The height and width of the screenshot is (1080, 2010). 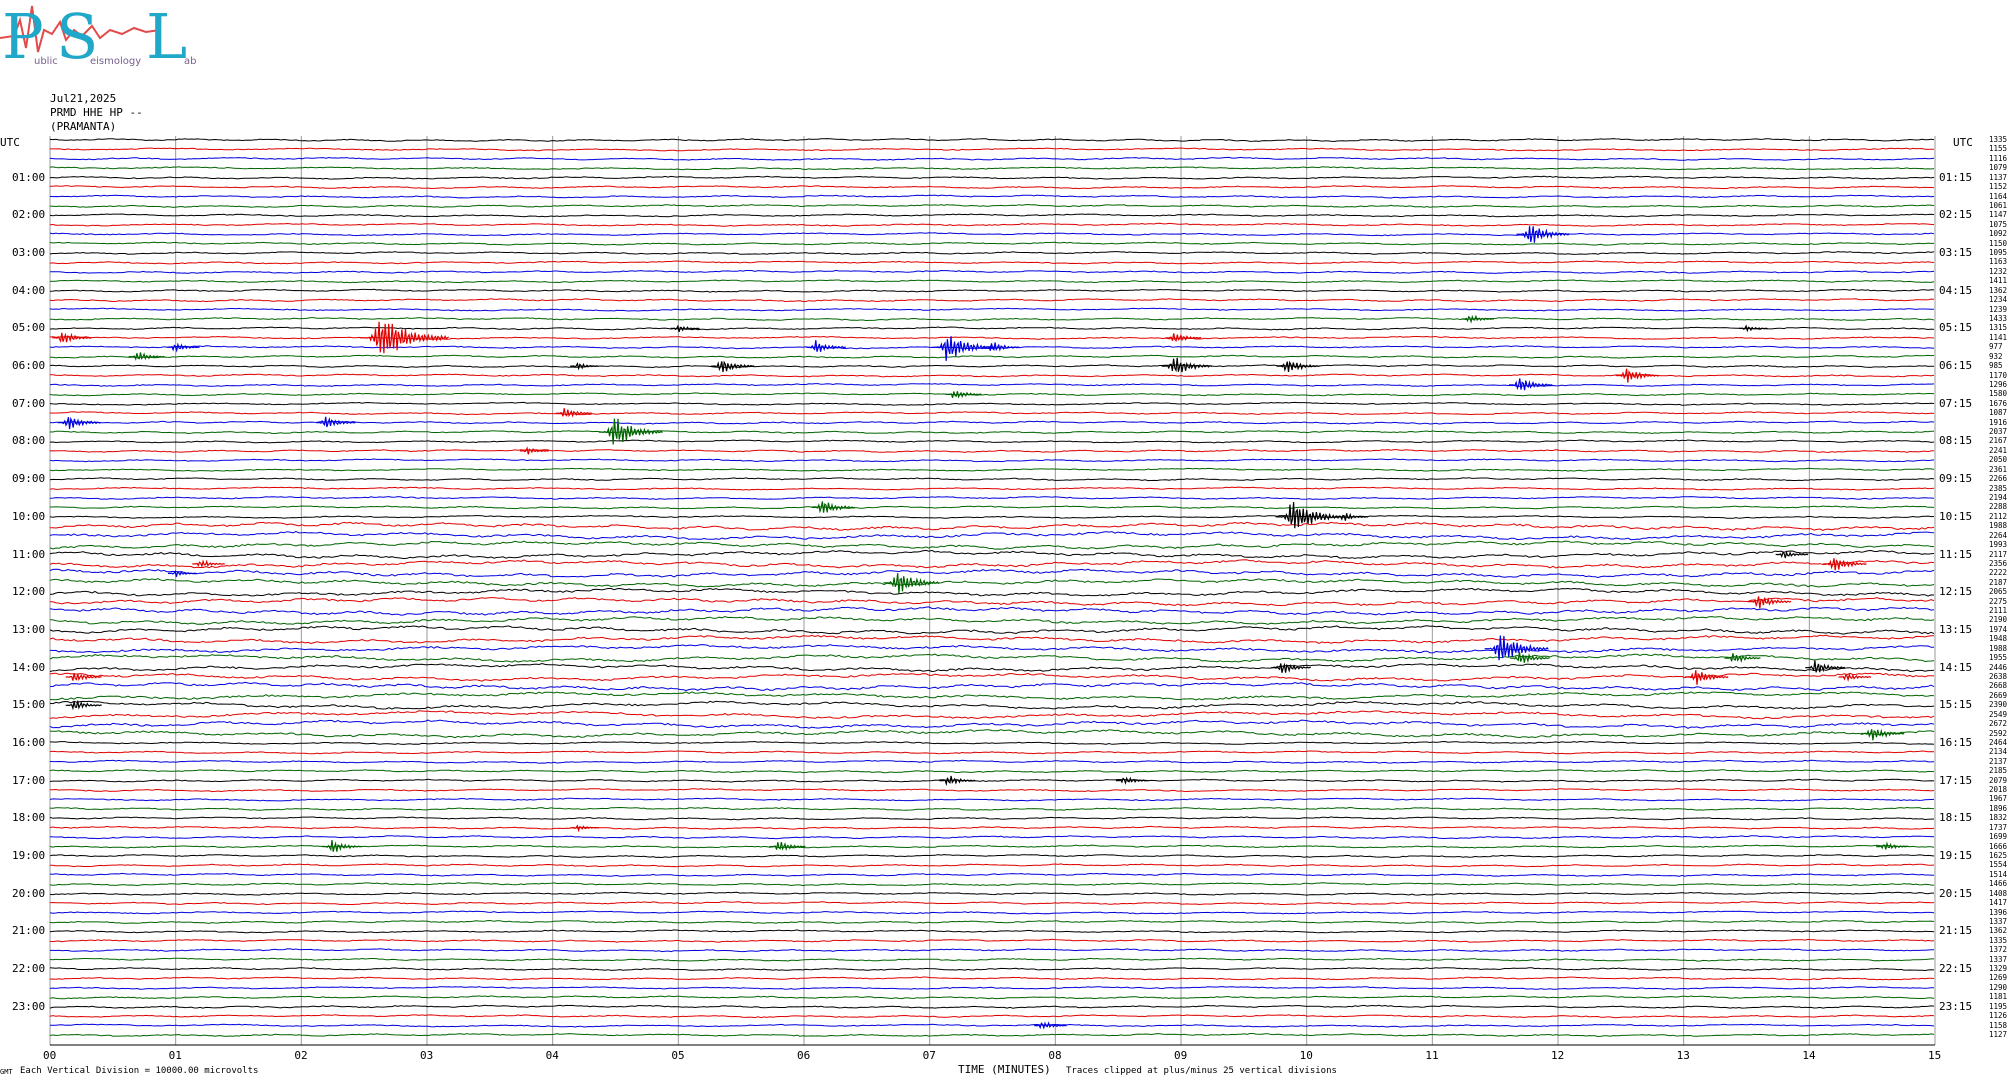 I want to click on row-value: 2264, so click(x=1998, y=535).